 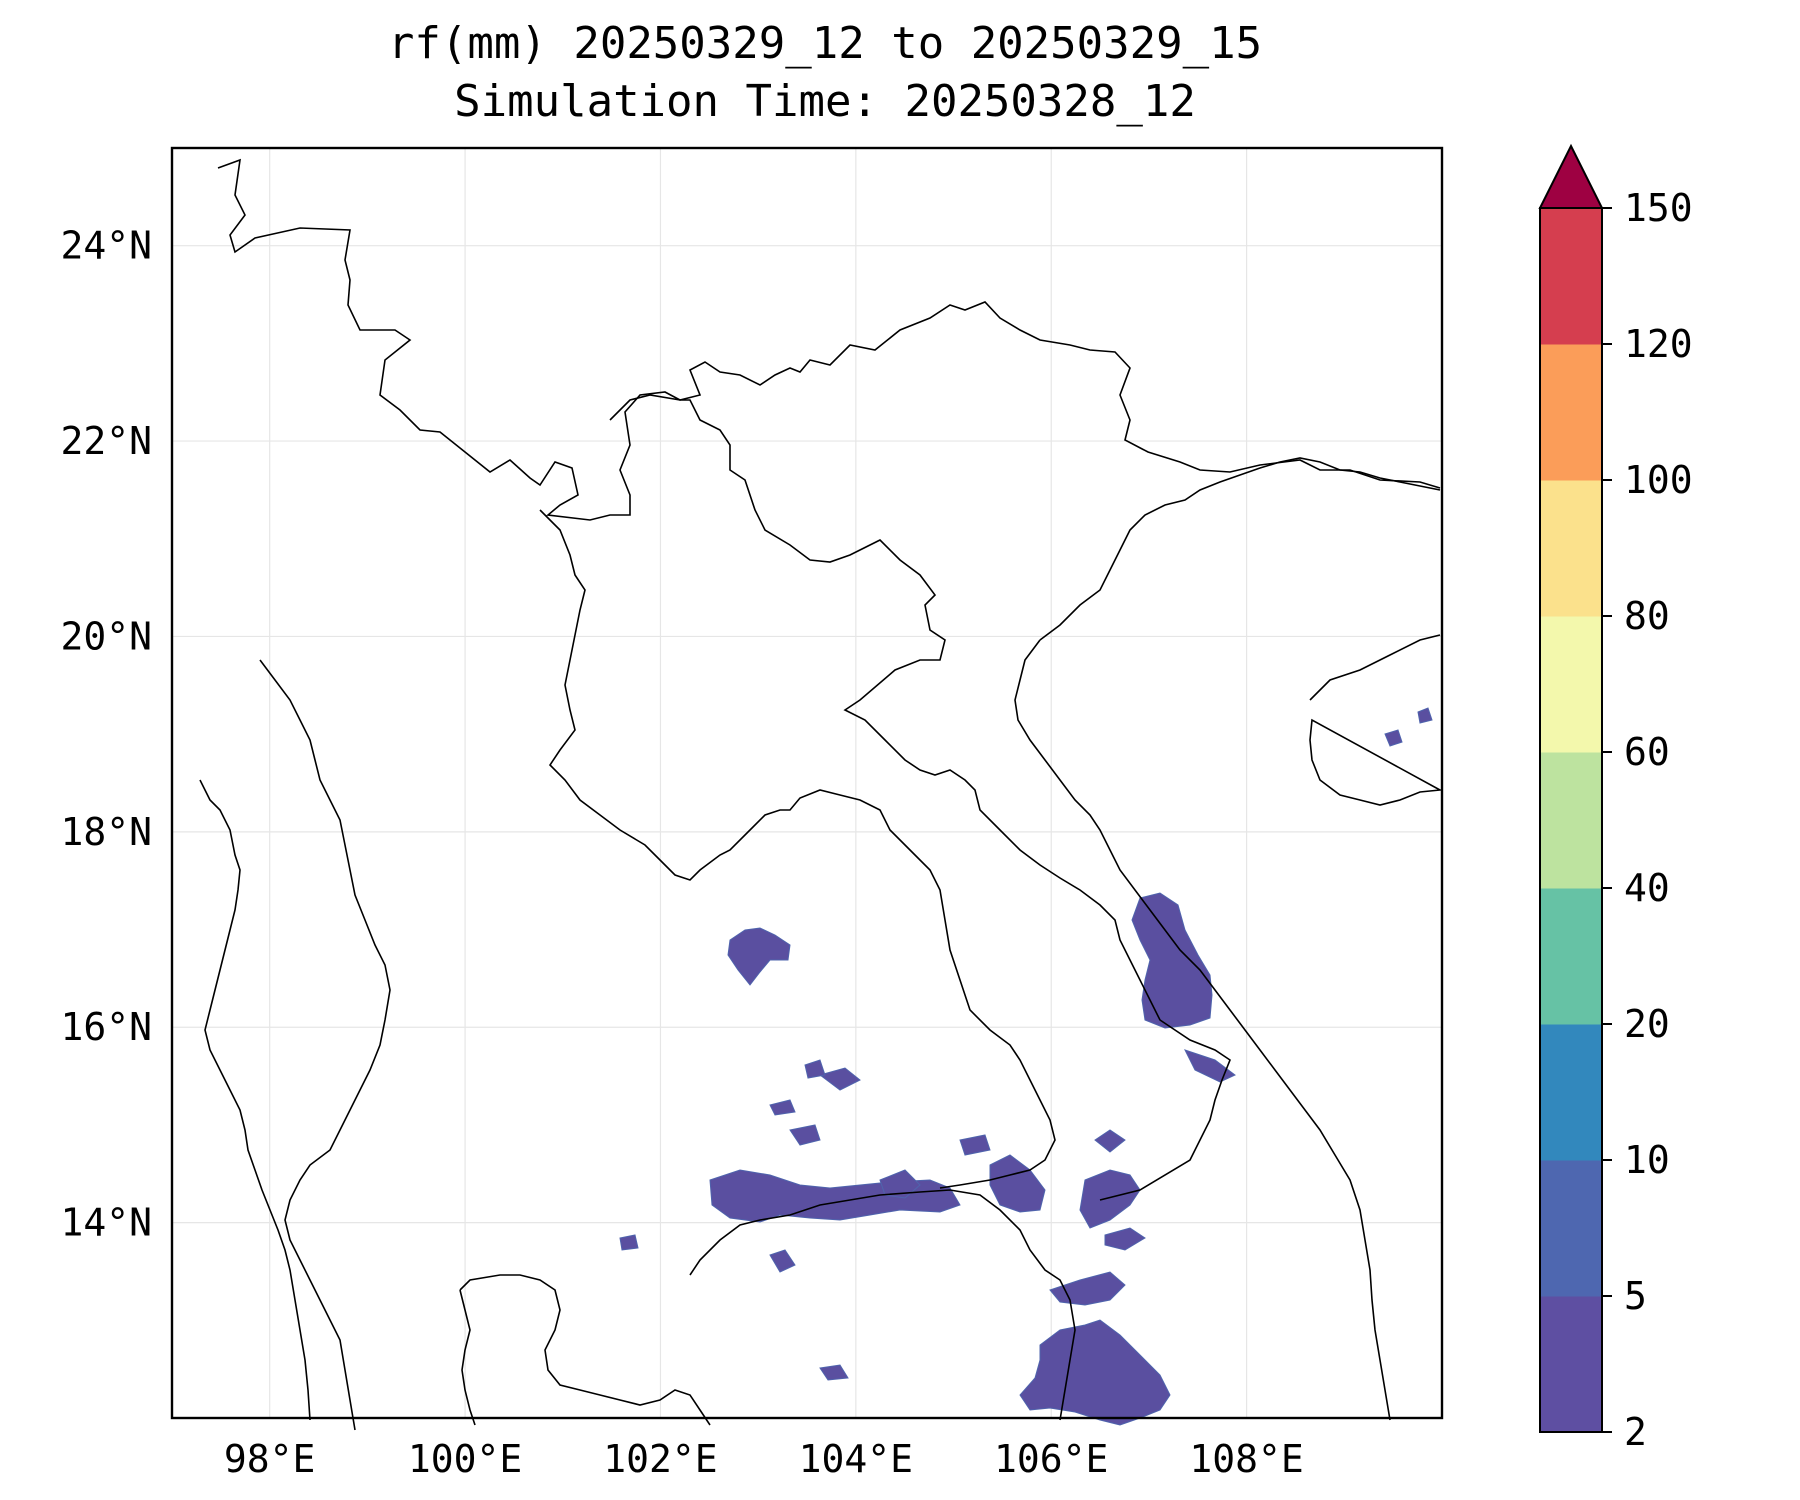 What do you see at coordinates (825, 101) in the screenshot?
I see `chart-title-line2: Simulation Time: 20250328_12` at bounding box center [825, 101].